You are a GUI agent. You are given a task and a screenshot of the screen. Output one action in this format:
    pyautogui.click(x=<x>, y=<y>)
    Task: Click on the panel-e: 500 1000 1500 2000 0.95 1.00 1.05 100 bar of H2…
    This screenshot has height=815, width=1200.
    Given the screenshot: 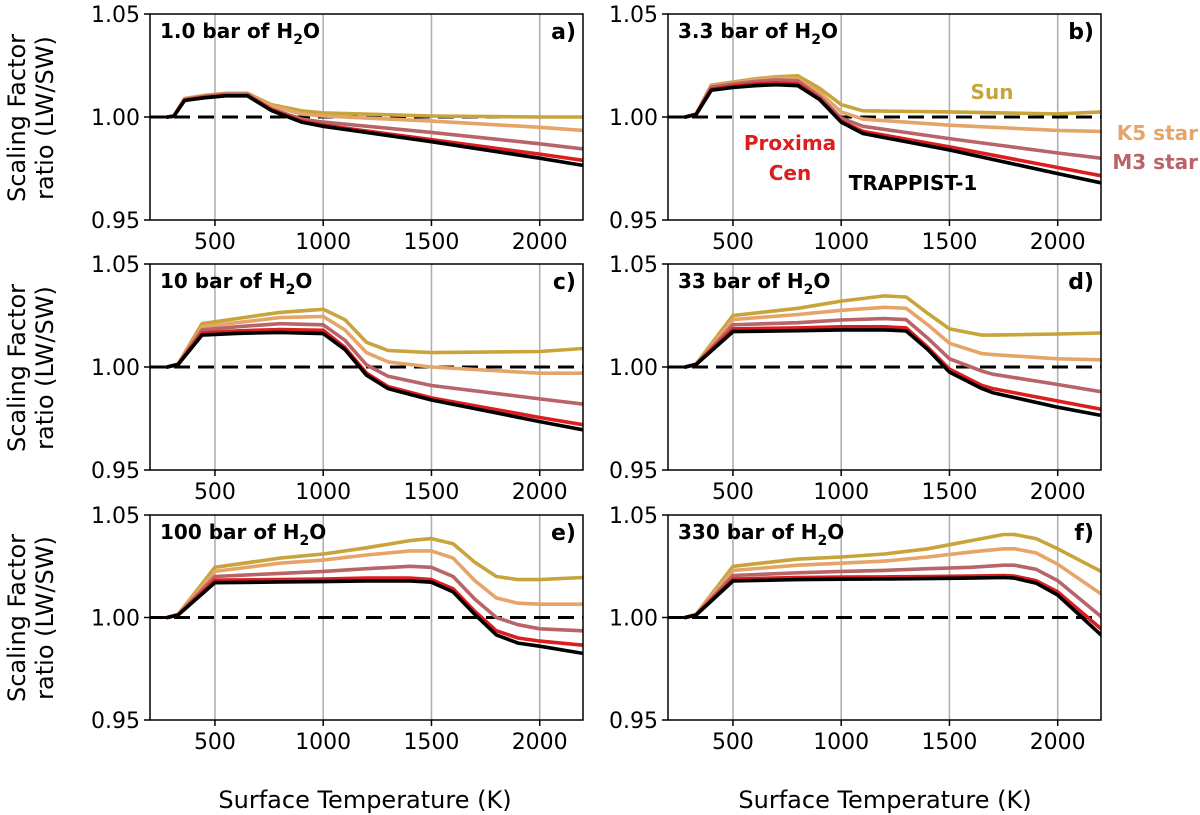 What is the action you would take?
    pyautogui.click(x=337, y=629)
    